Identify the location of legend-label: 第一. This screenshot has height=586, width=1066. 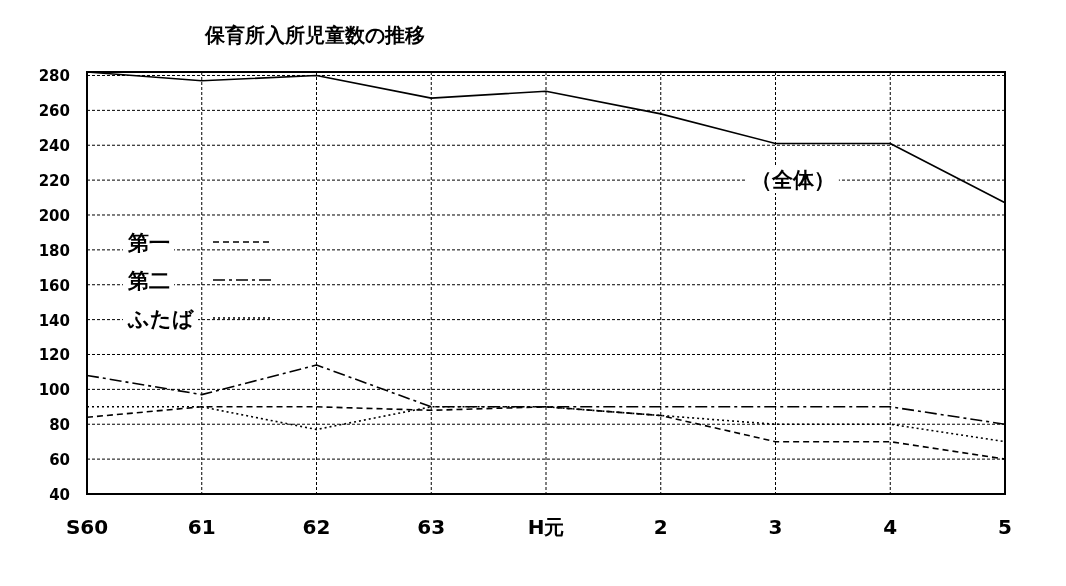
(148, 243).